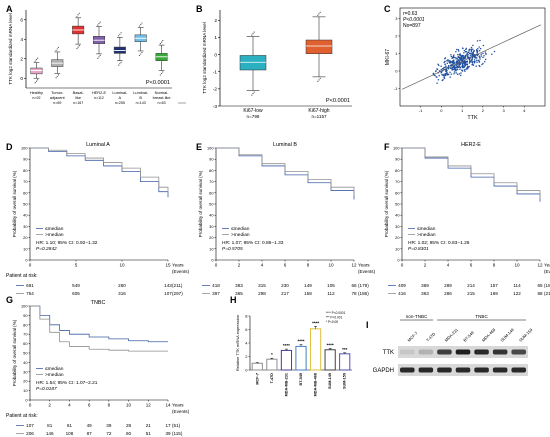  Describe the element at coordinates (149, 405) in the screenshot. I see `km-x-tick-label: 12` at that location.